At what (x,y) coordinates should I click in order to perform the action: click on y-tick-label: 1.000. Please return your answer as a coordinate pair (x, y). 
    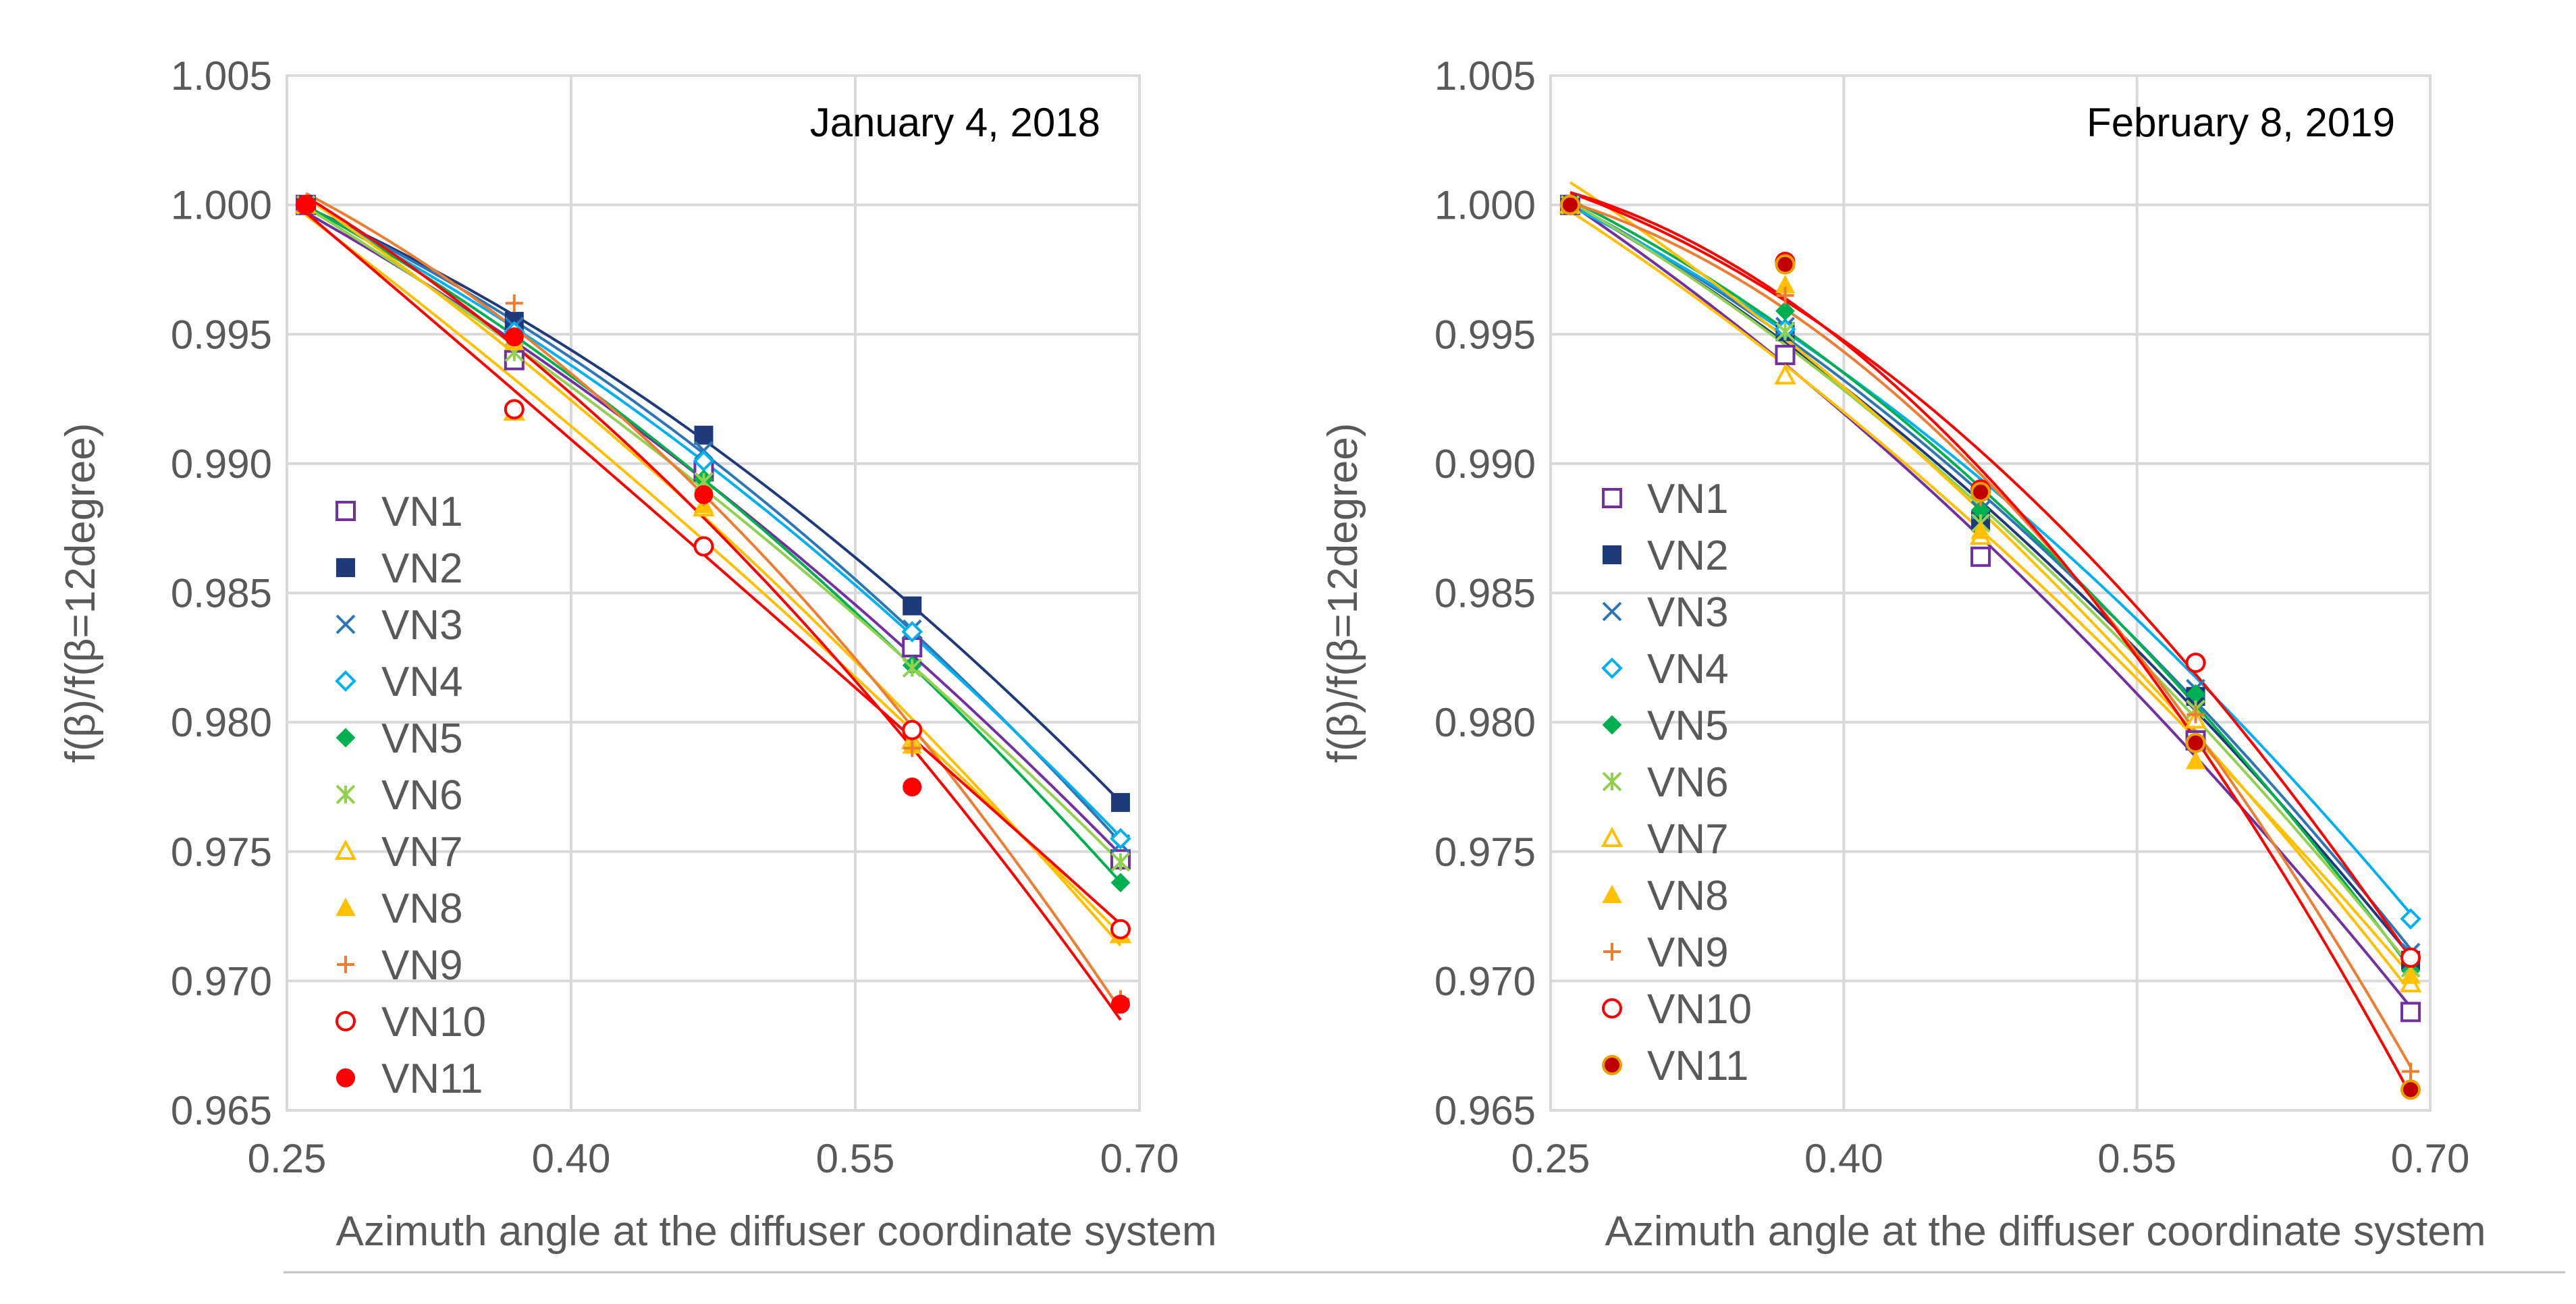
    Looking at the image, I should click on (222, 206).